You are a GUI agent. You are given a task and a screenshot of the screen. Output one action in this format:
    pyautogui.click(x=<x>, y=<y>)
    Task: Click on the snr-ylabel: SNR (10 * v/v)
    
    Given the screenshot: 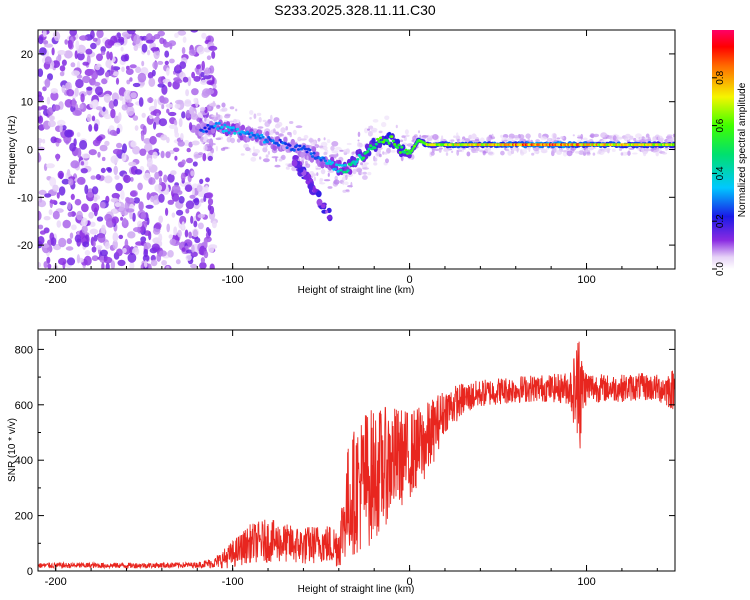 What is the action you would take?
    pyautogui.click(x=12, y=450)
    